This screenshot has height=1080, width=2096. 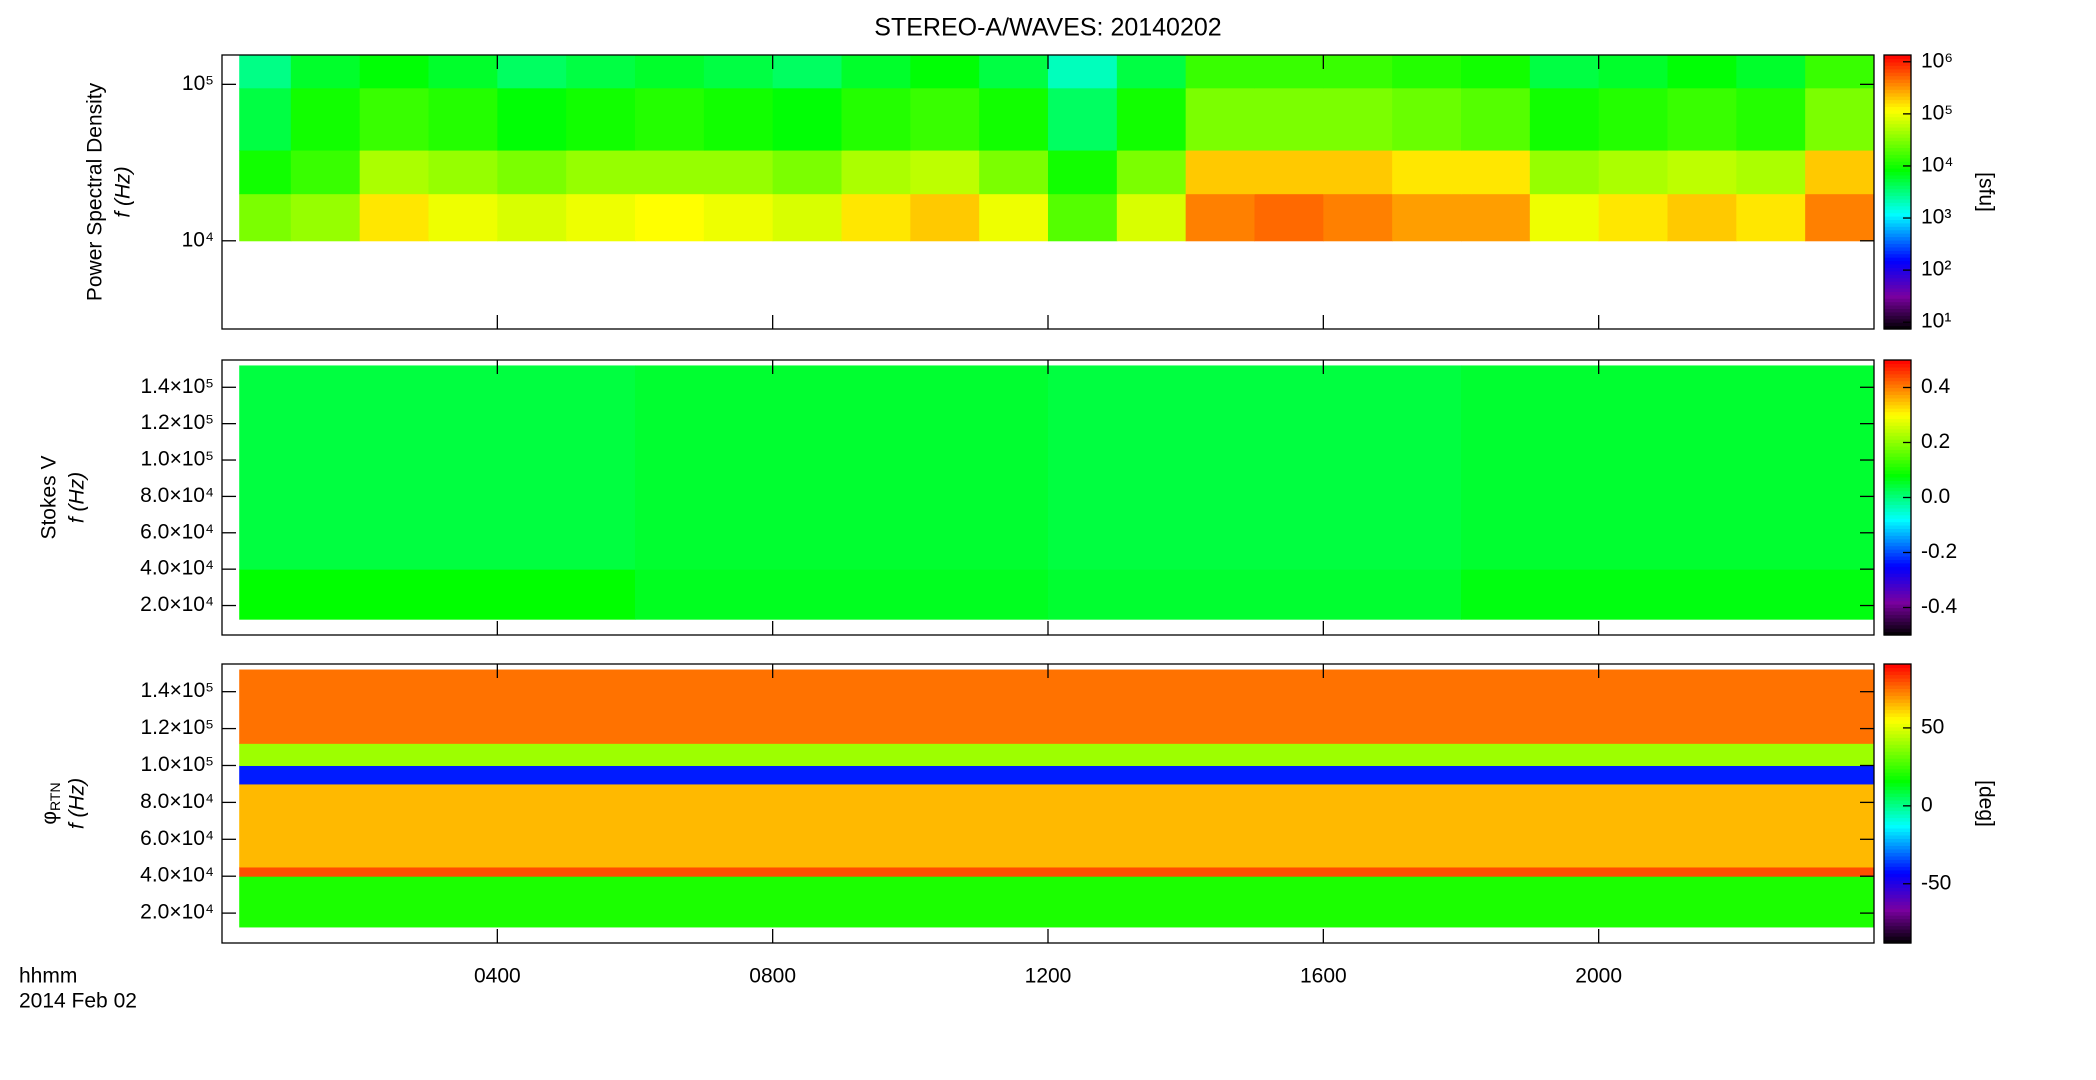 What do you see at coordinates (95, 191) in the screenshot?
I see `y-axis-label: Power Spectral Density` at bounding box center [95, 191].